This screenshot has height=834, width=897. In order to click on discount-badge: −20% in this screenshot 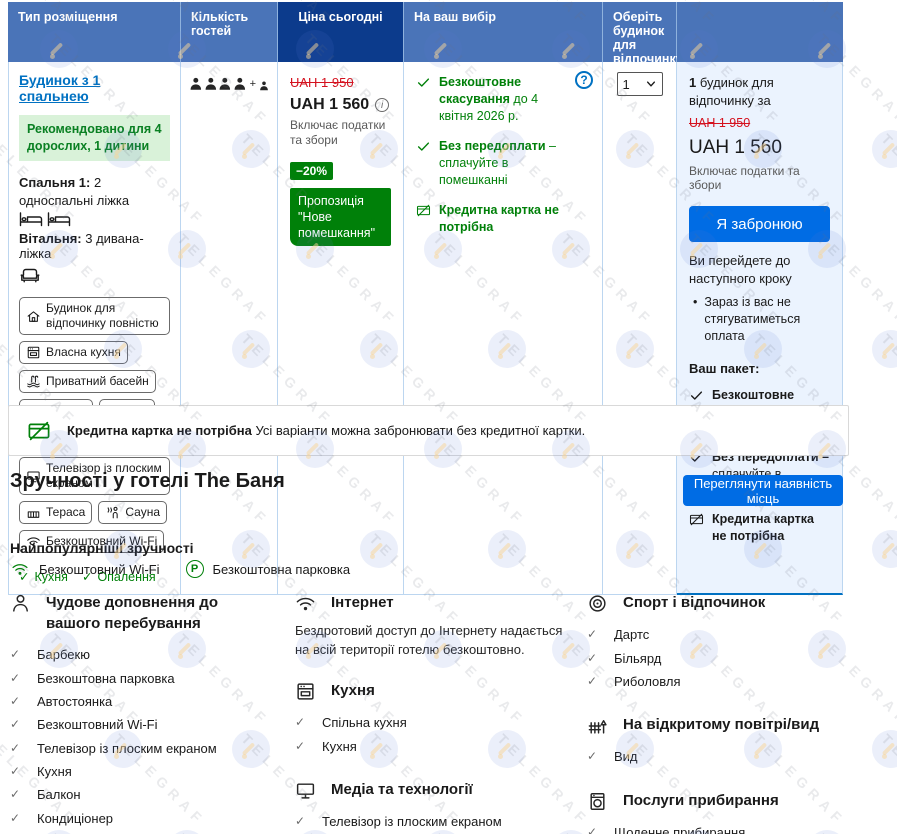, I will do `click(312, 171)`.